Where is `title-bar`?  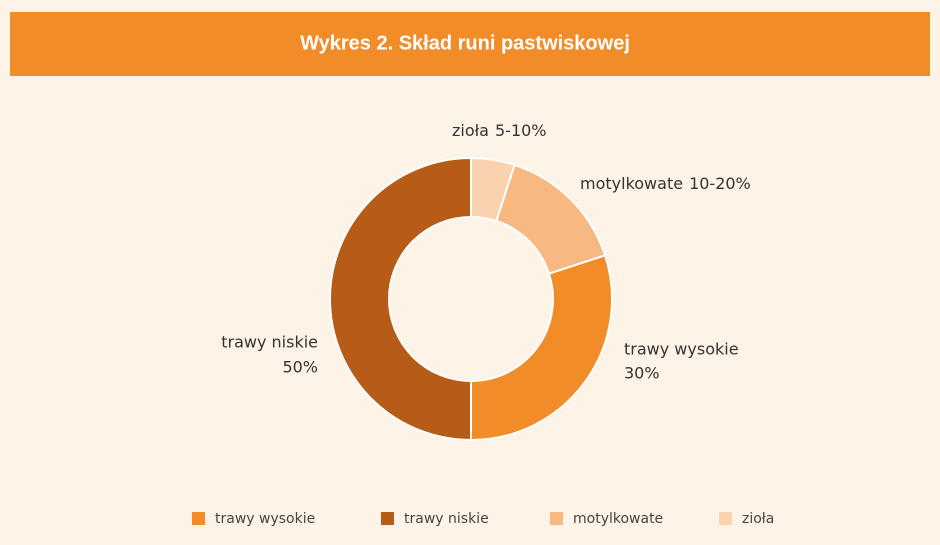
title-bar is located at coordinates (470, 44).